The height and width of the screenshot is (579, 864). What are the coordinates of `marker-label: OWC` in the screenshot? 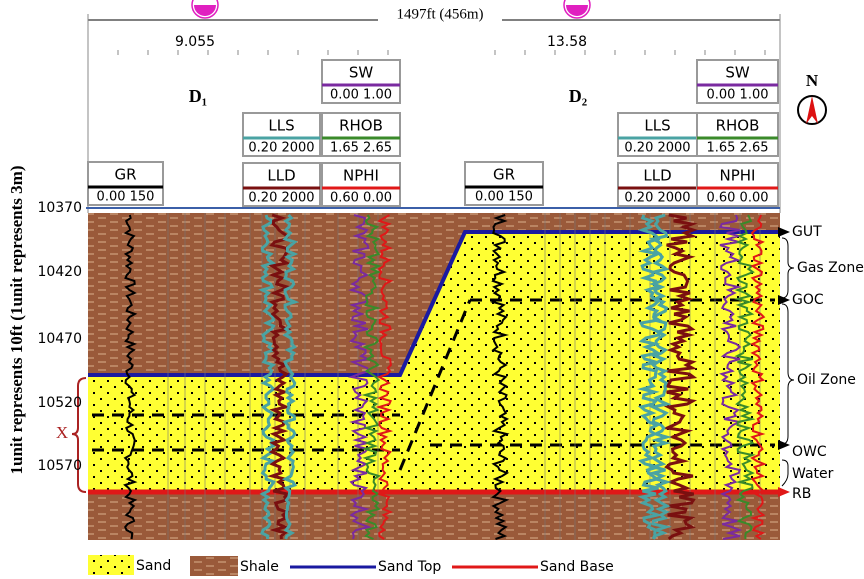 It's located at (809, 452).